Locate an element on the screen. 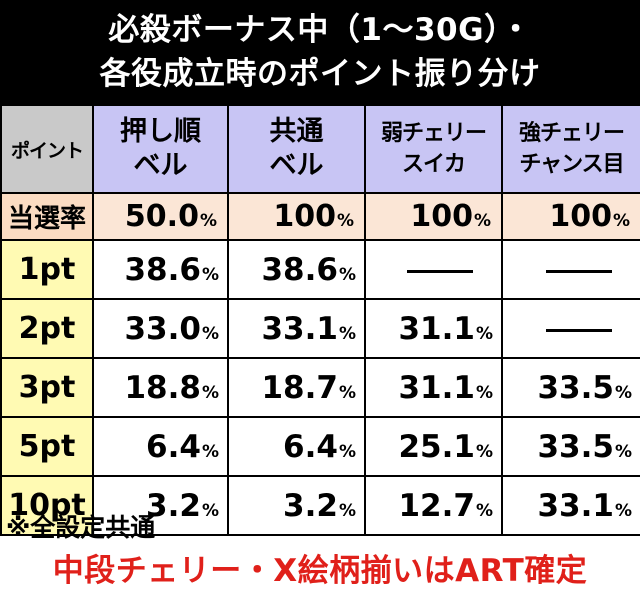 The width and height of the screenshot is (640, 595). point-column-header: ポイント is located at coordinates (47, 149).